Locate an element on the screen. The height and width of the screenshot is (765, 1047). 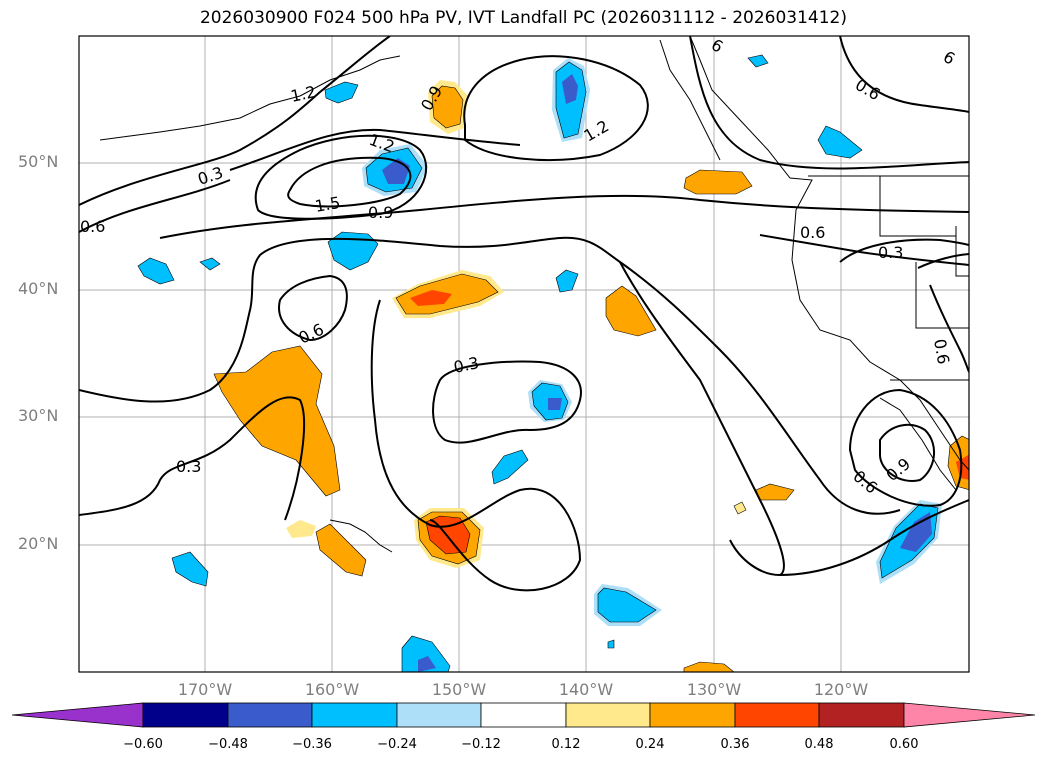
contour-coast-0p6 is located at coordinates (864, 250).